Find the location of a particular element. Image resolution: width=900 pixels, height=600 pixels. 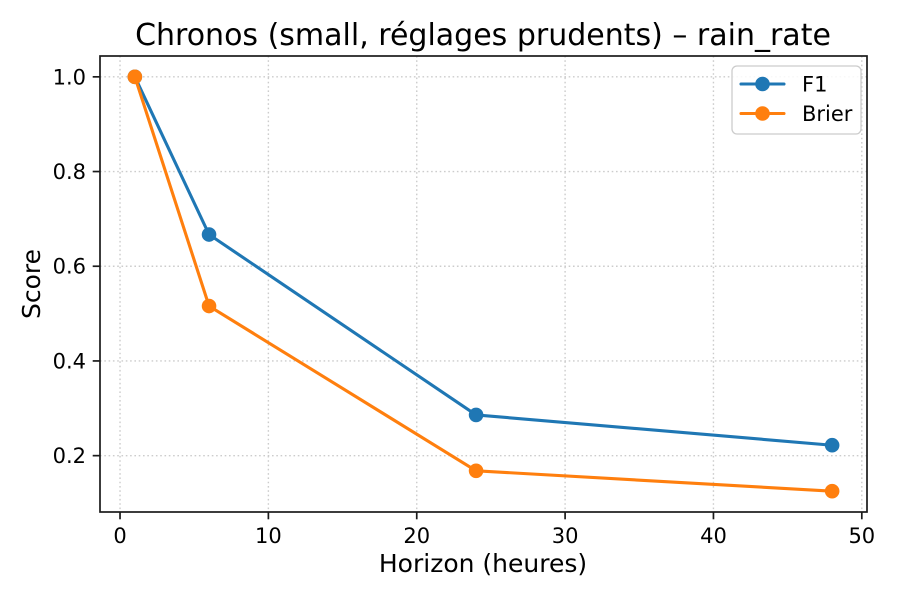

y-tick-label: 0.4 is located at coordinates (69, 361).